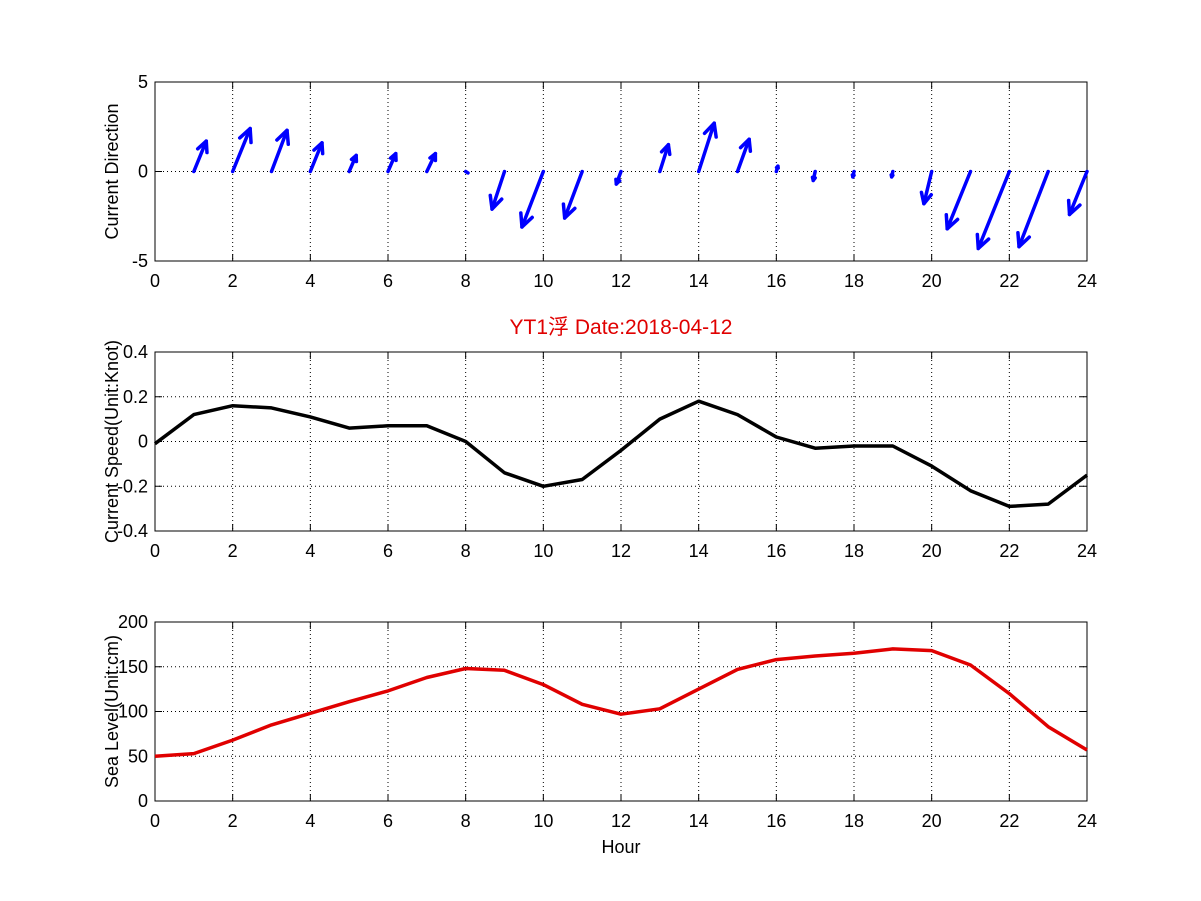  What do you see at coordinates (621, 327) in the screenshot?
I see `chart-title: YT1浮 Date:2018-04-12` at bounding box center [621, 327].